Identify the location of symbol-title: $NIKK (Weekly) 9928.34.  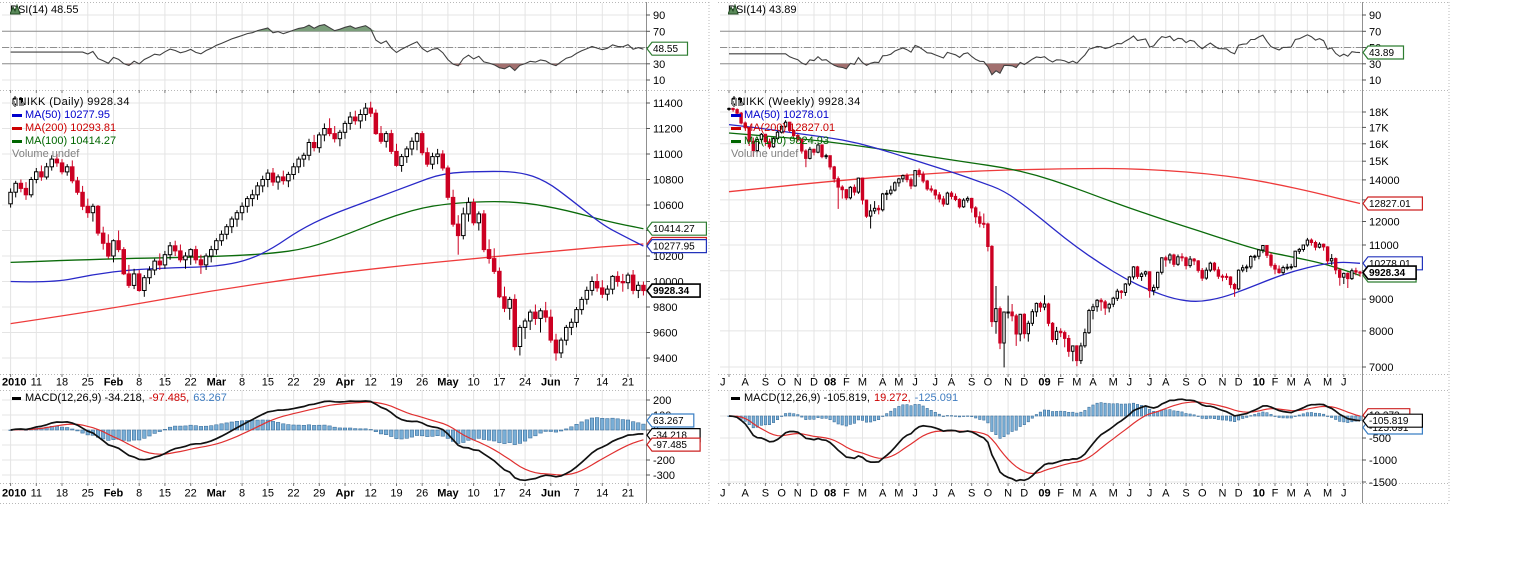
(796, 102).